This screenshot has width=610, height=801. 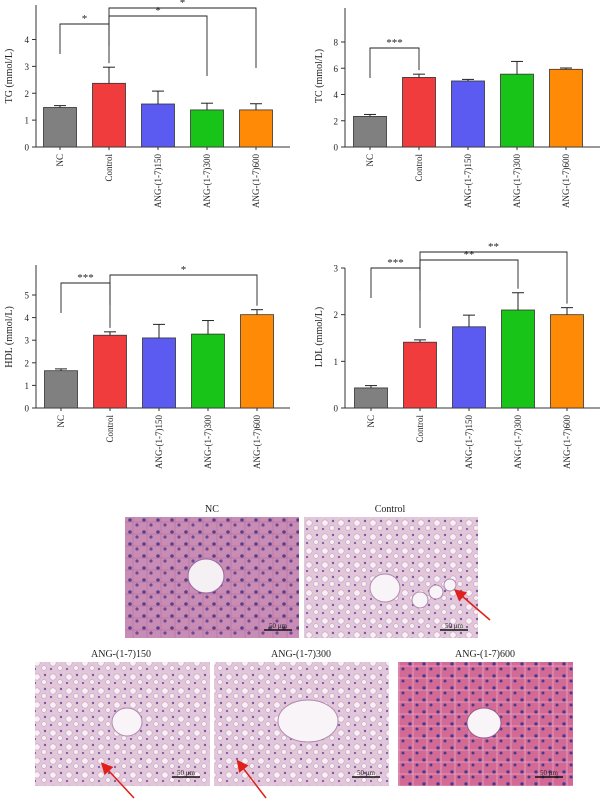 I want to click on y-ticks: 0 2 4 6 8, so click(x=339, y=95).